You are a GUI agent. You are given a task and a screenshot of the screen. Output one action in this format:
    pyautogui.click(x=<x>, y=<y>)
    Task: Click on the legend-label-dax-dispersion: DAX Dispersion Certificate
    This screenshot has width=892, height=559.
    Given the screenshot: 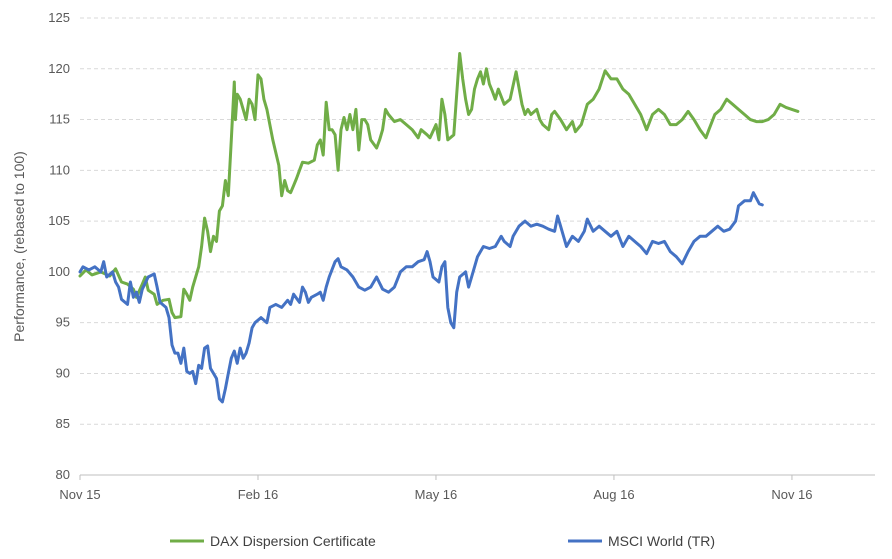 What is the action you would take?
    pyautogui.click(x=293, y=541)
    